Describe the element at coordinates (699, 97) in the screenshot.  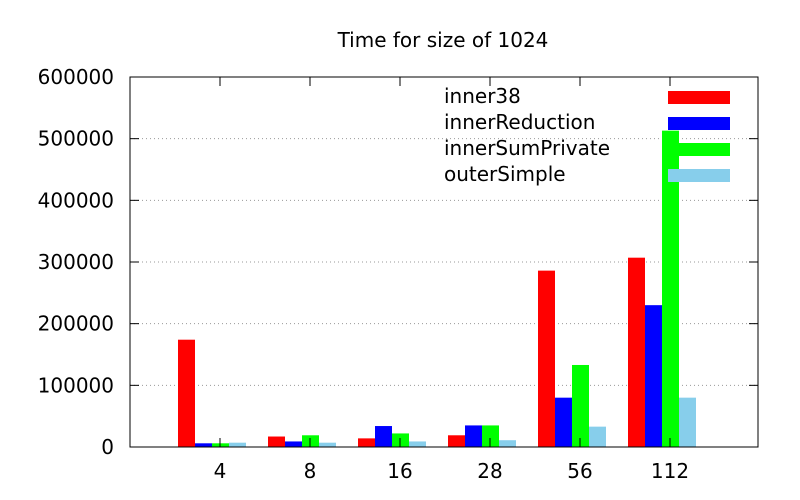
I see `legend-swatch-inner38` at that location.